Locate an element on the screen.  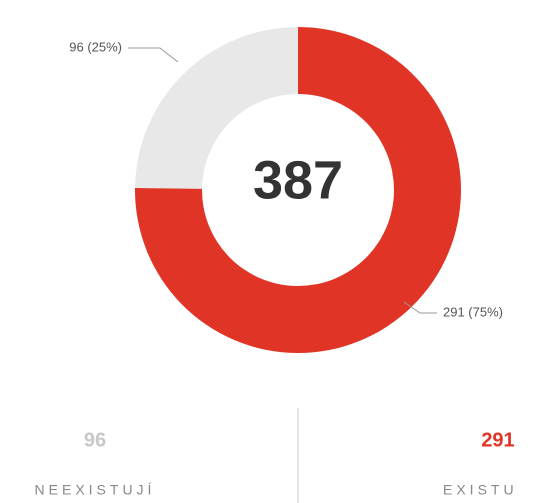
value-label: 291 (75%) is located at coordinates (473, 311).